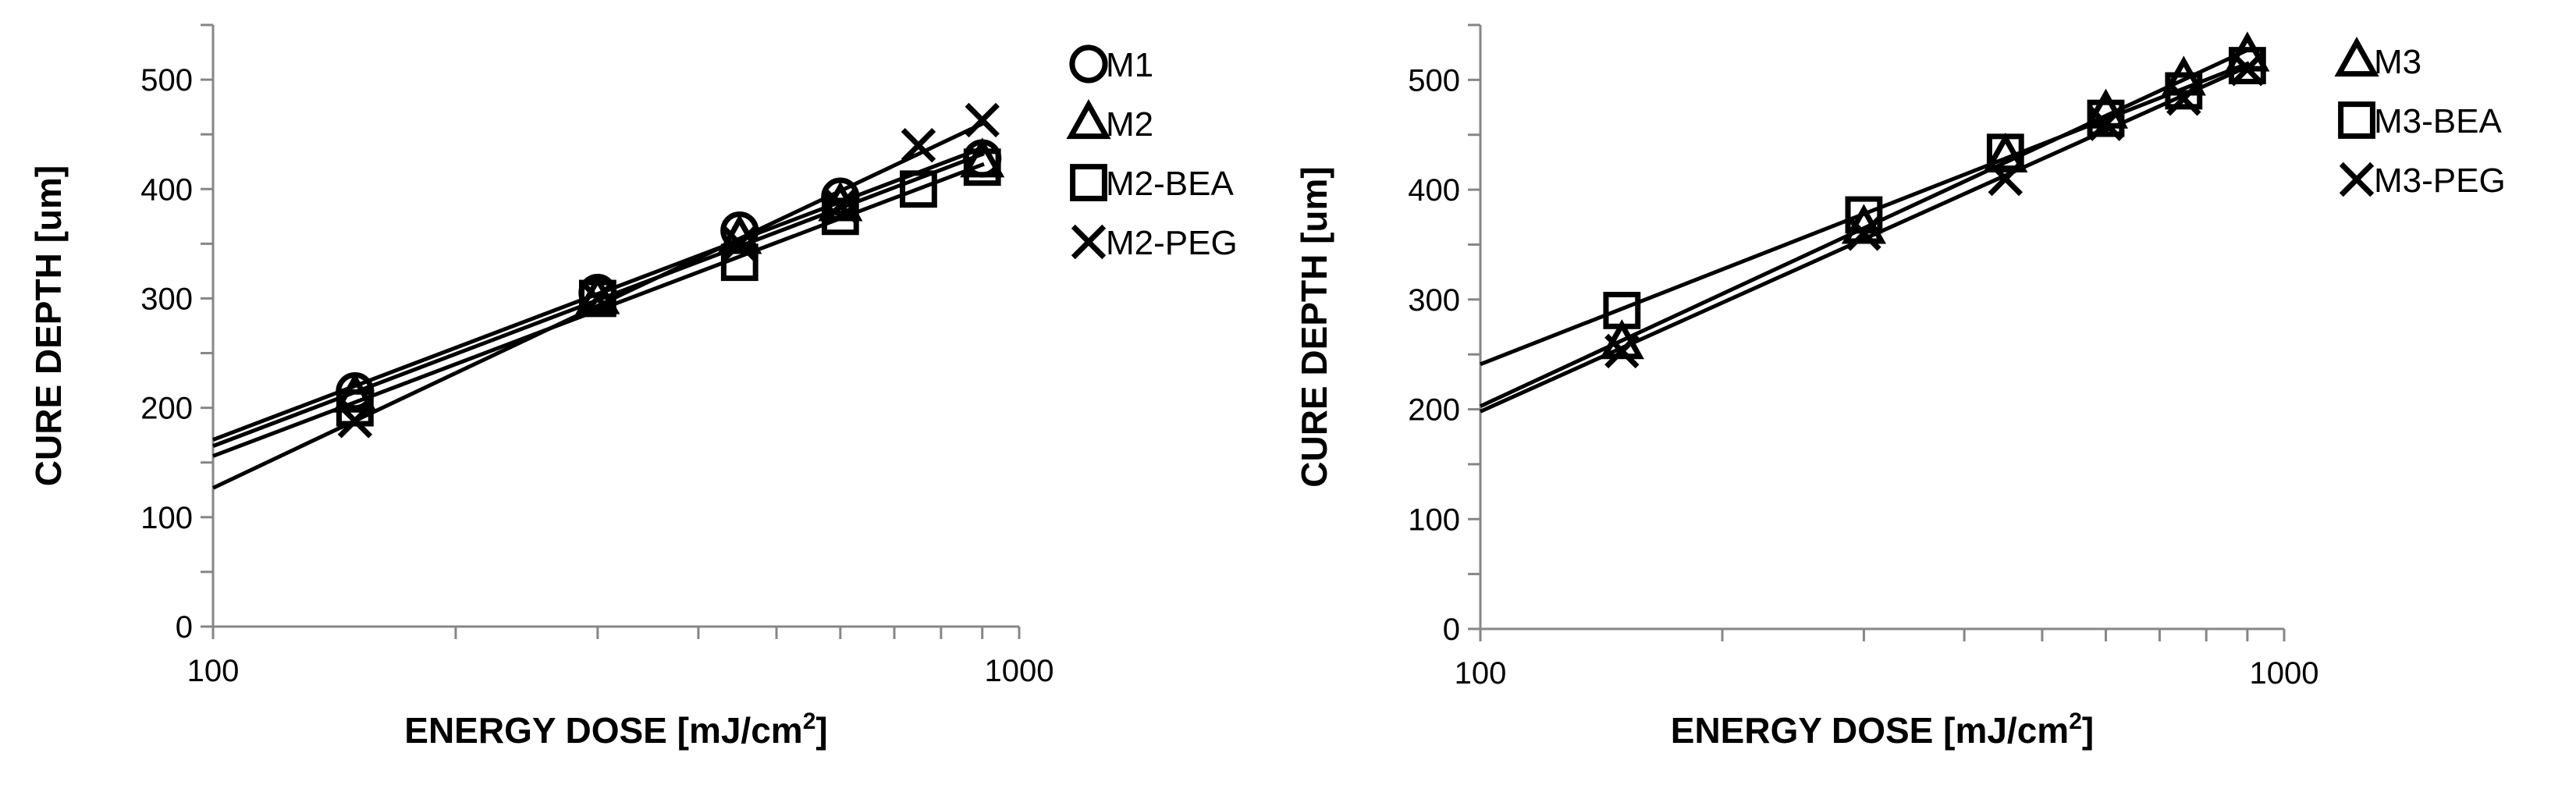 This screenshot has width=2576, height=792. Describe the element at coordinates (2440, 181) in the screenshot. I see `legend-label: M3-PEG` at that location.